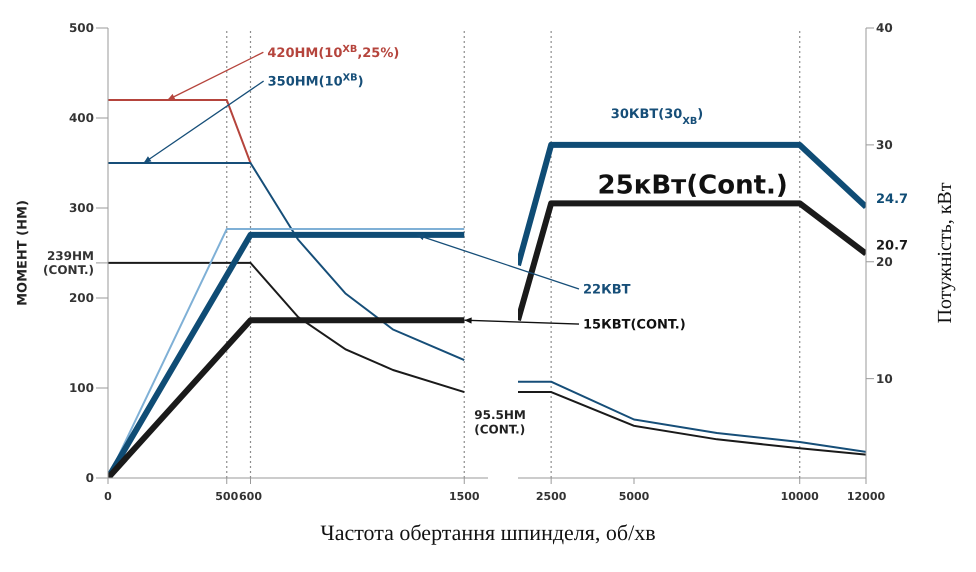 The image size is (976, 572). I want to click on y-tick-label: 239НМ (CONT.), so click(68, 263).